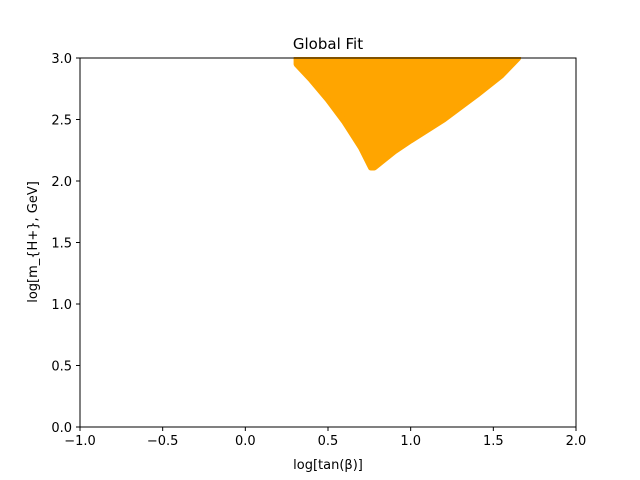 The width and height of the screenshot is (640, 480). Describe the element at coordinates (61, 244) in the screenshot. I see `y-tick-label: 1.5` at that location.